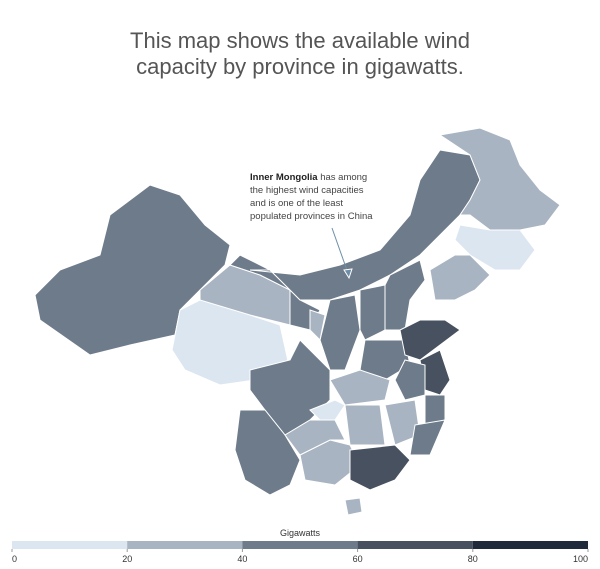 The image size is (600, 569). What do you see at coordinates (14, 559) in the screenshot?
I see `legend-tick-label: 0` at bounding box center [14, 559].